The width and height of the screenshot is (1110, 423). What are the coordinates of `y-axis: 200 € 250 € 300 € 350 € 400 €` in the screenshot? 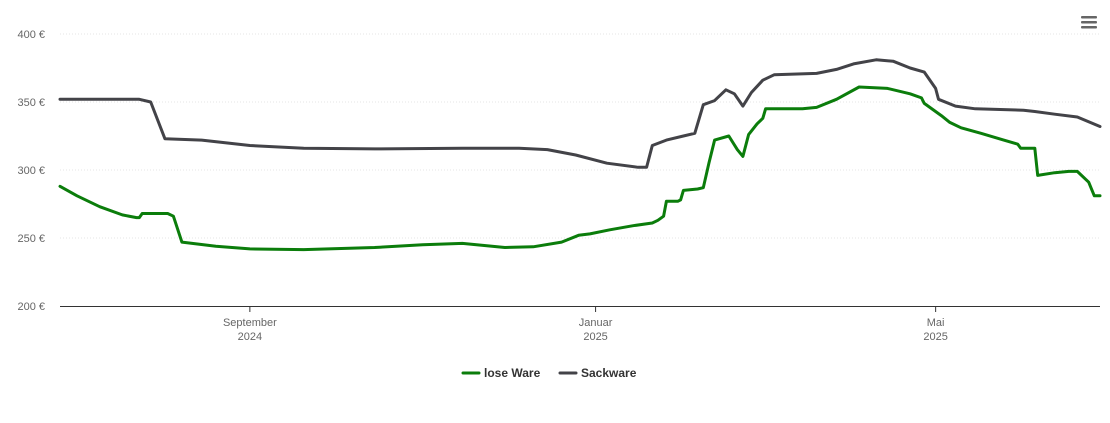 It's located at (31, 171).